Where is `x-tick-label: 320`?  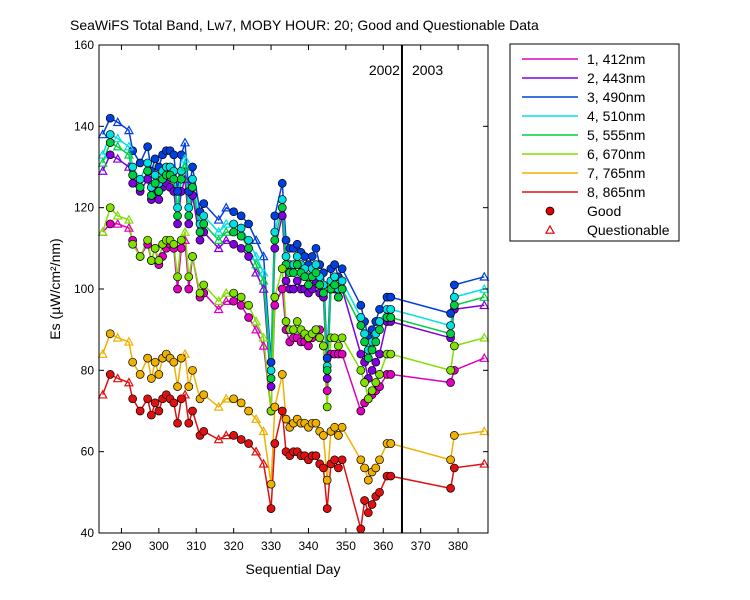 x-tick-label: 320 is located at coordinates (234, 546).